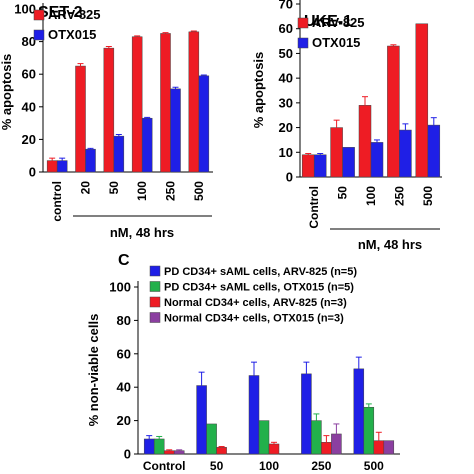 The height and width of the screenshot is (474, 474). I want to click on chart-title: SET-2, so click(60, 12).